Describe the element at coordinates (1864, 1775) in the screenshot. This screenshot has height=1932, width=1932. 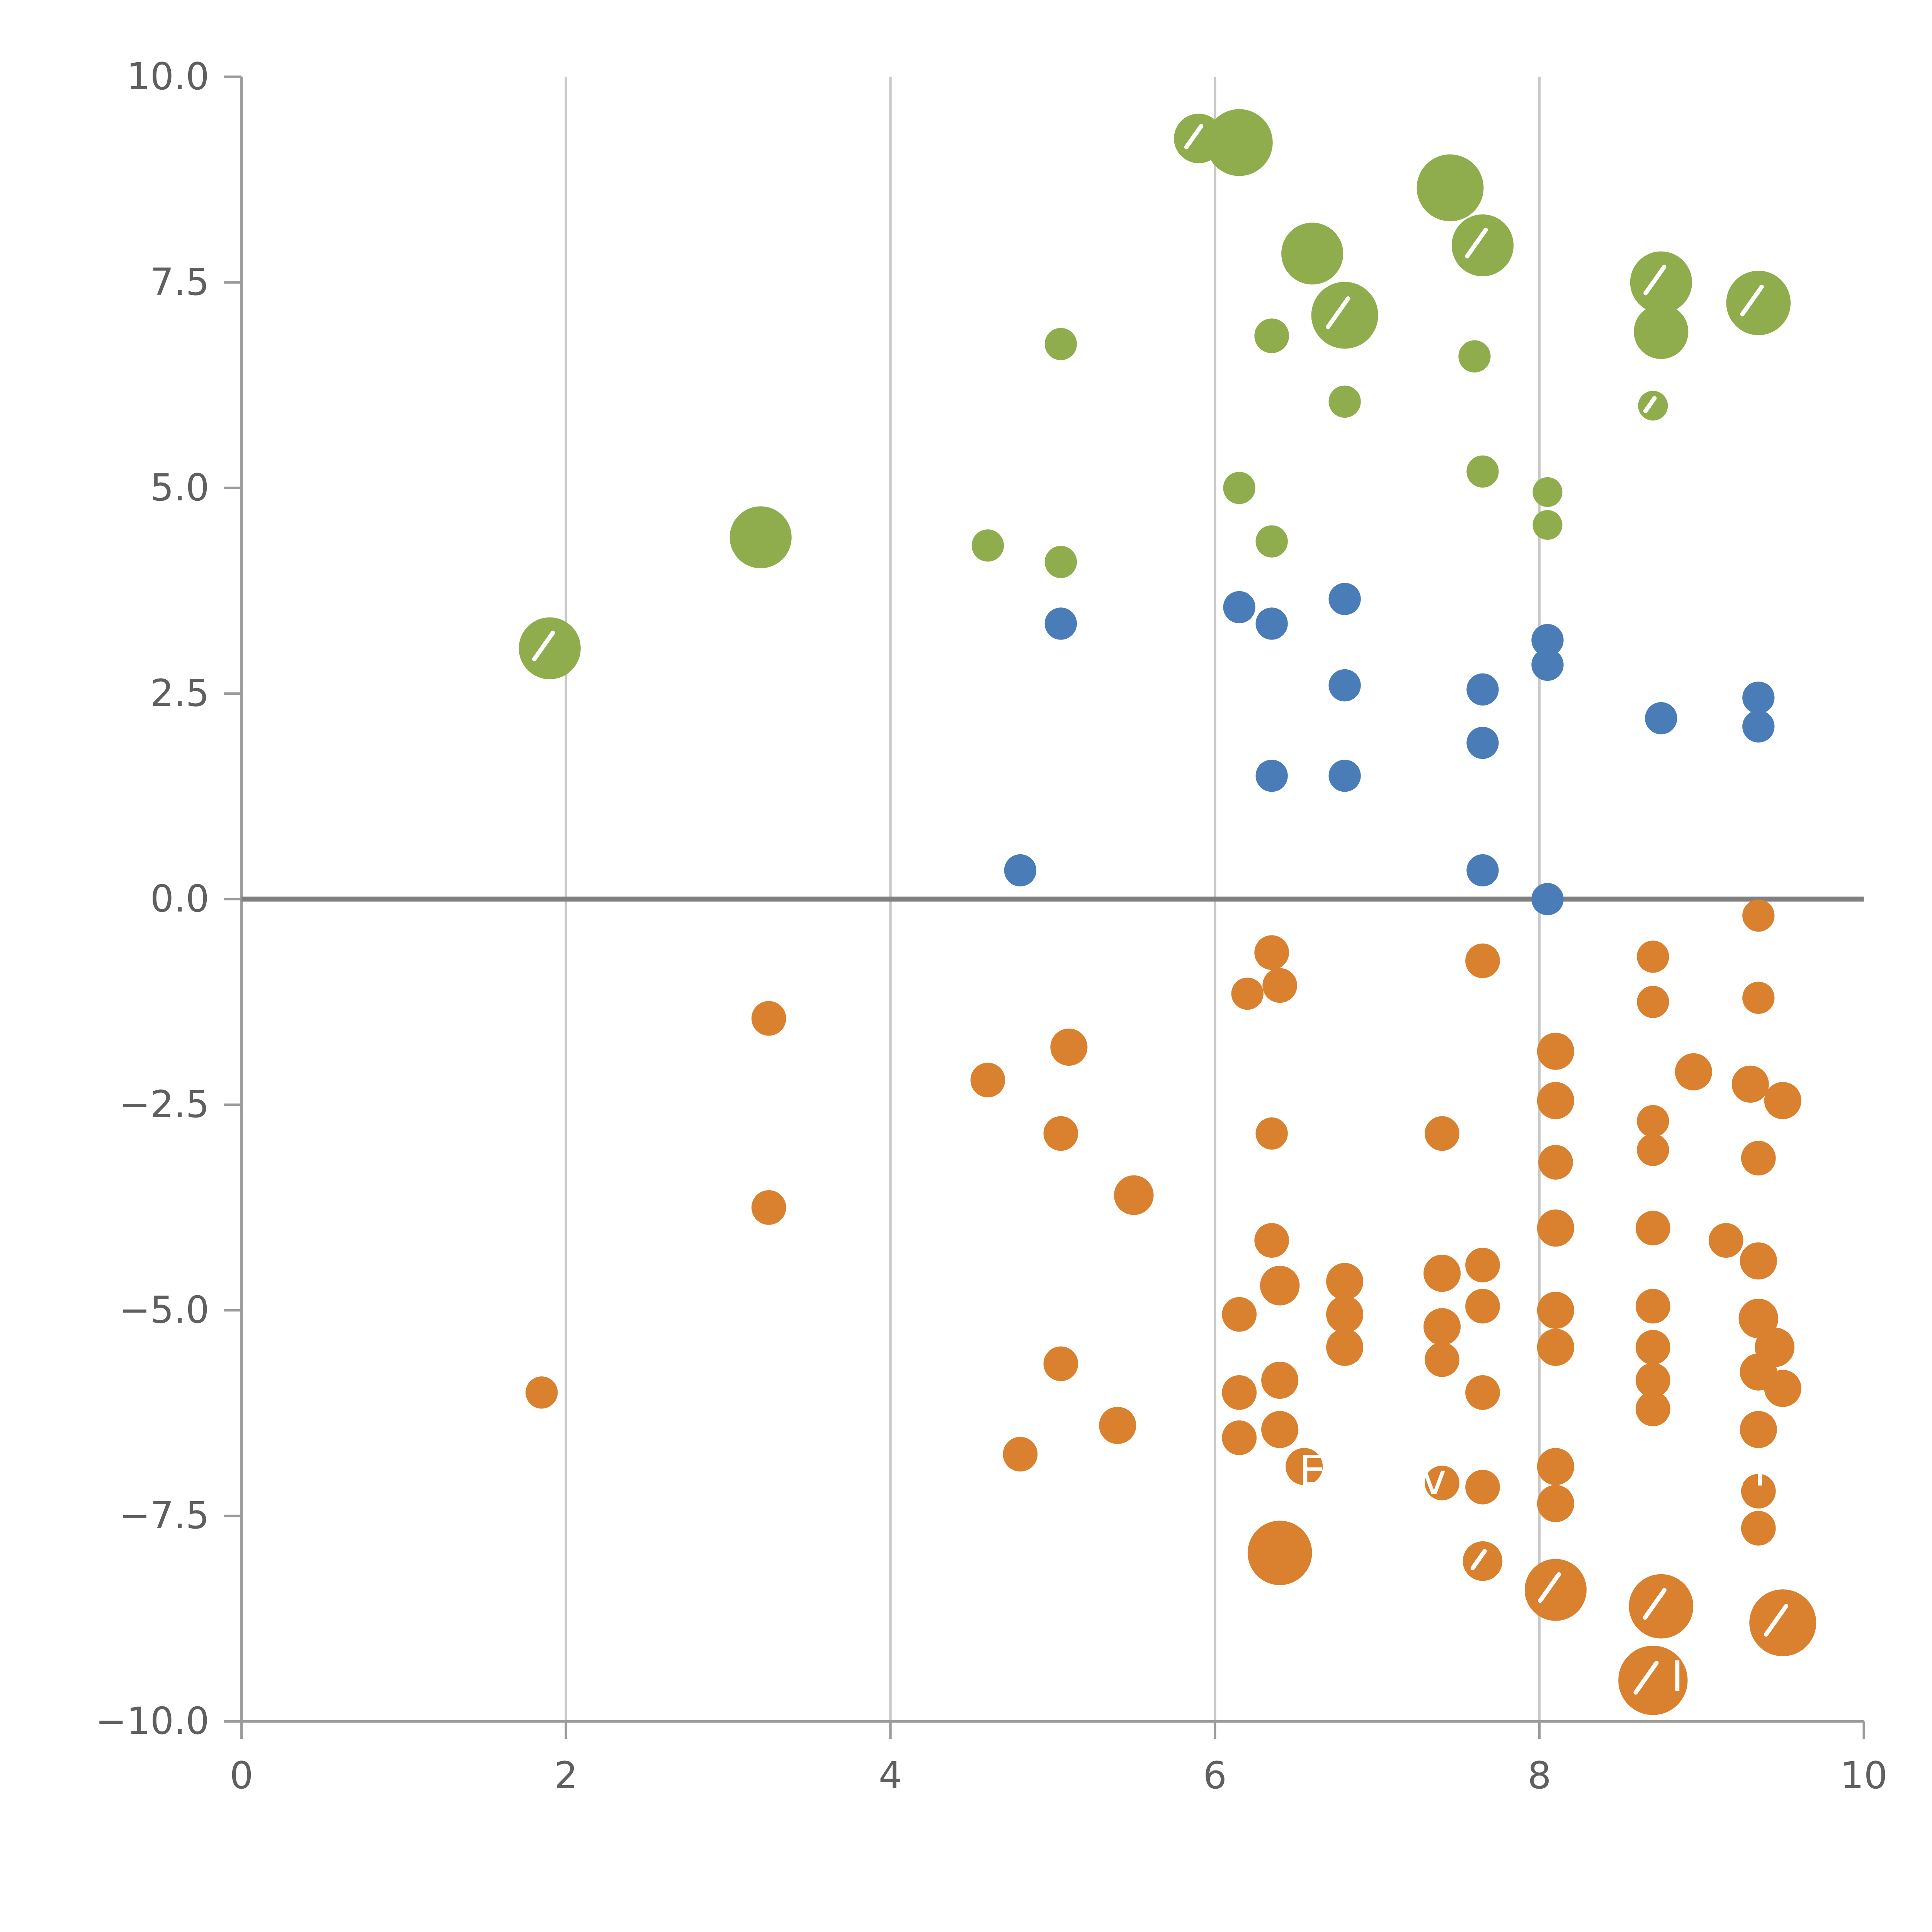
I see `x-tick-label: 10` at that location.